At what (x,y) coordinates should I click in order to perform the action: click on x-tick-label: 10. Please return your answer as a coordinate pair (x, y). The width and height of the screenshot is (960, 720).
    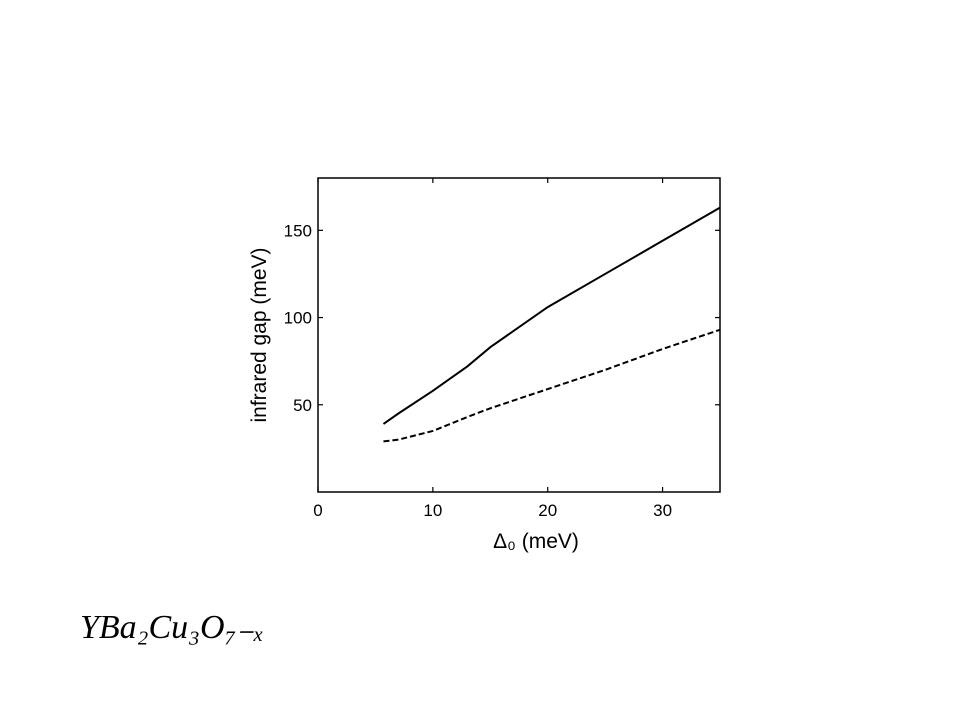
    Looking at the image, I should click on (432, 510).